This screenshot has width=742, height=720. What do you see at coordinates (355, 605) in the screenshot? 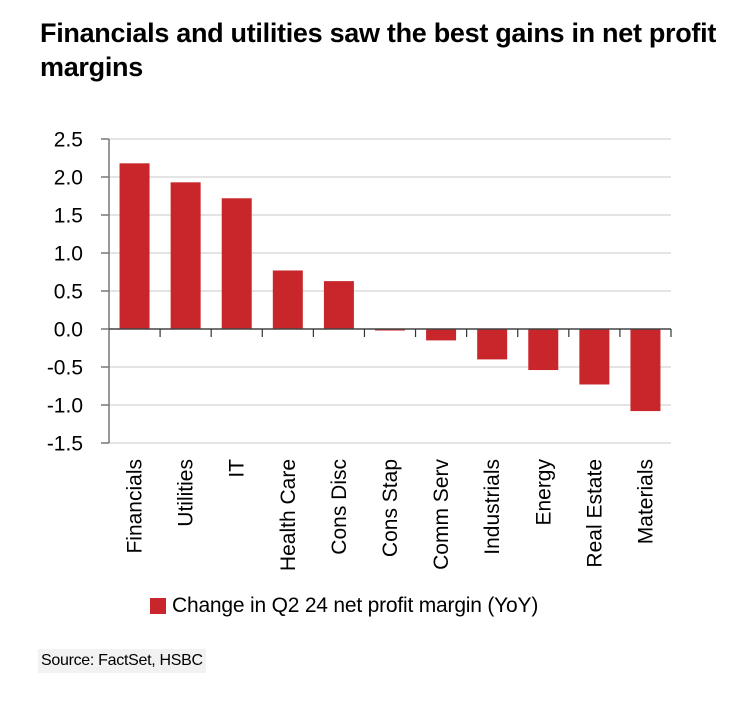
I see `legend-label: Change in Q2 24 net profit margin (YoY)` at bounding box center [355, 605].